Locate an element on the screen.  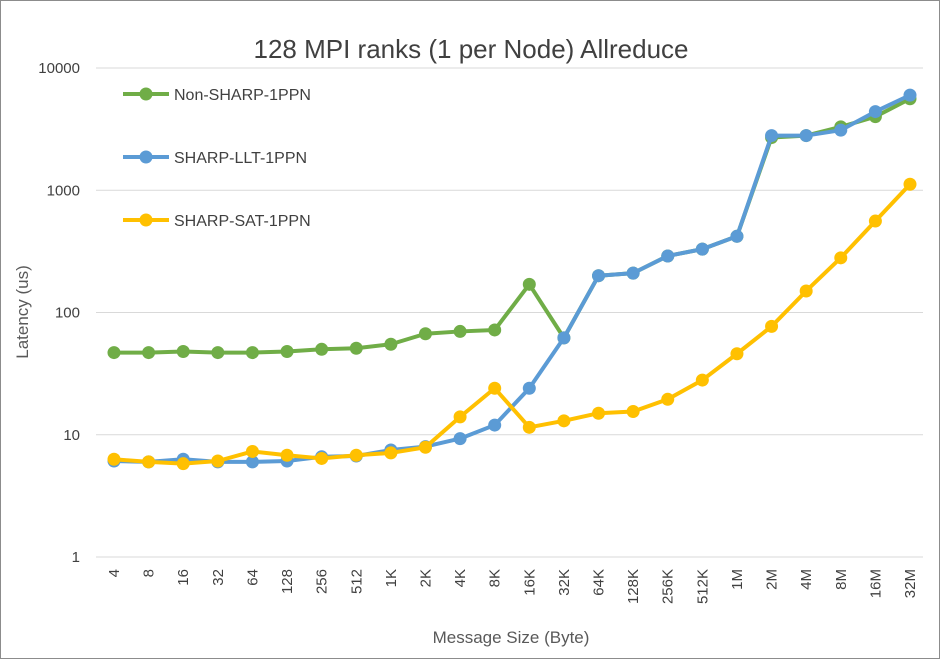
x-tick-label: 2M is located at coordinates (772, 579).